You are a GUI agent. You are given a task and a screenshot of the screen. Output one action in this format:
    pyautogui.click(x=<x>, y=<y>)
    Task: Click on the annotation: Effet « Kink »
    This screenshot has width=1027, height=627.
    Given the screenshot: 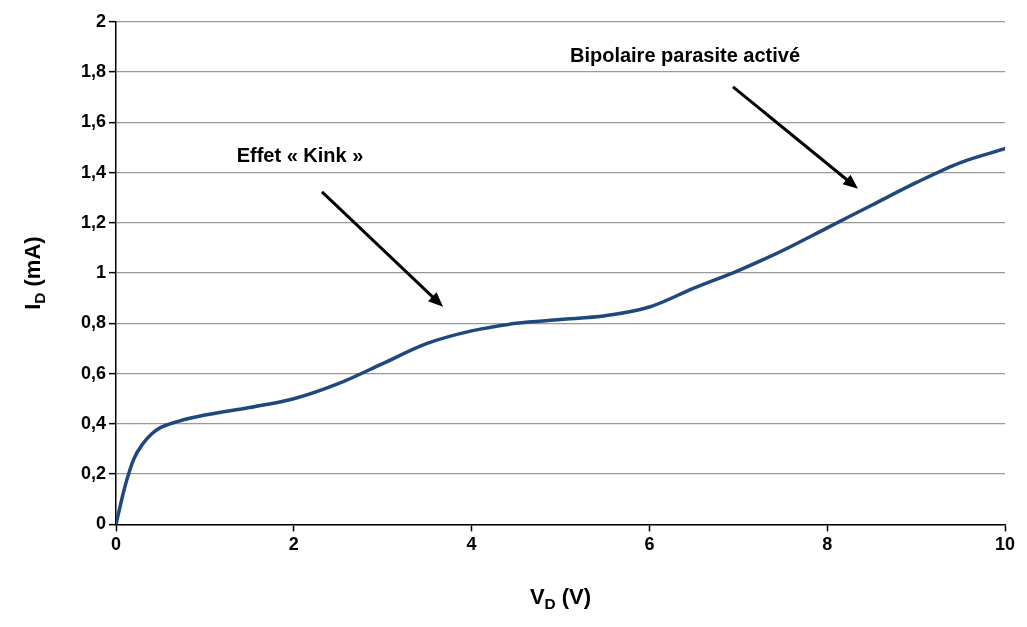 What is the action you would take?
    pyautogui.click(x=300, y=155)
    